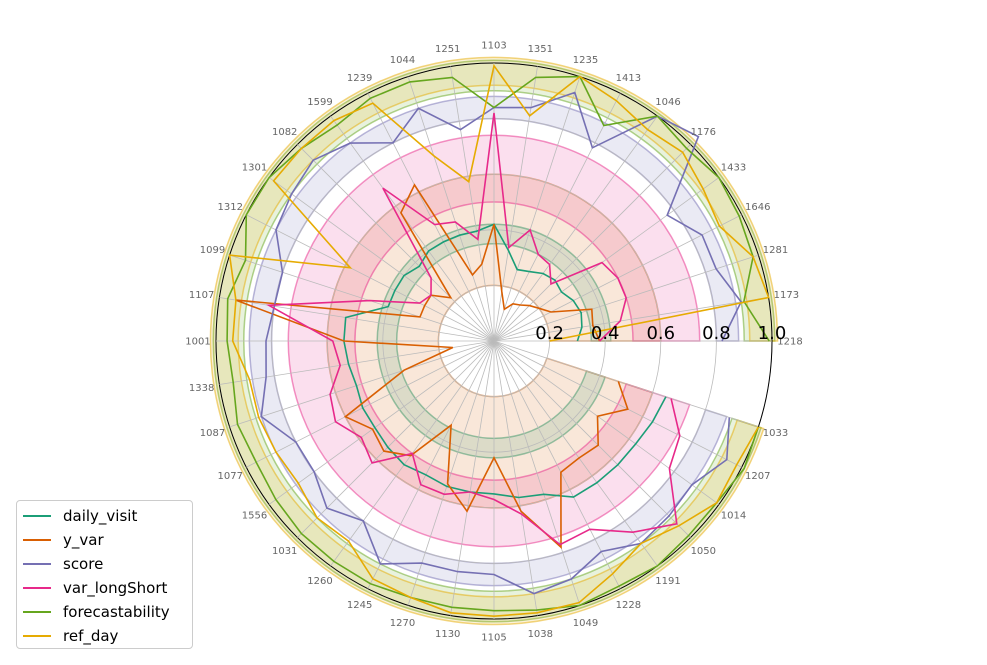 The width and height of the screenshot is (987, 665). Describe the element at coordinates (91, 636) in the screenshot. I see `legend-label: ref_day` at that location.